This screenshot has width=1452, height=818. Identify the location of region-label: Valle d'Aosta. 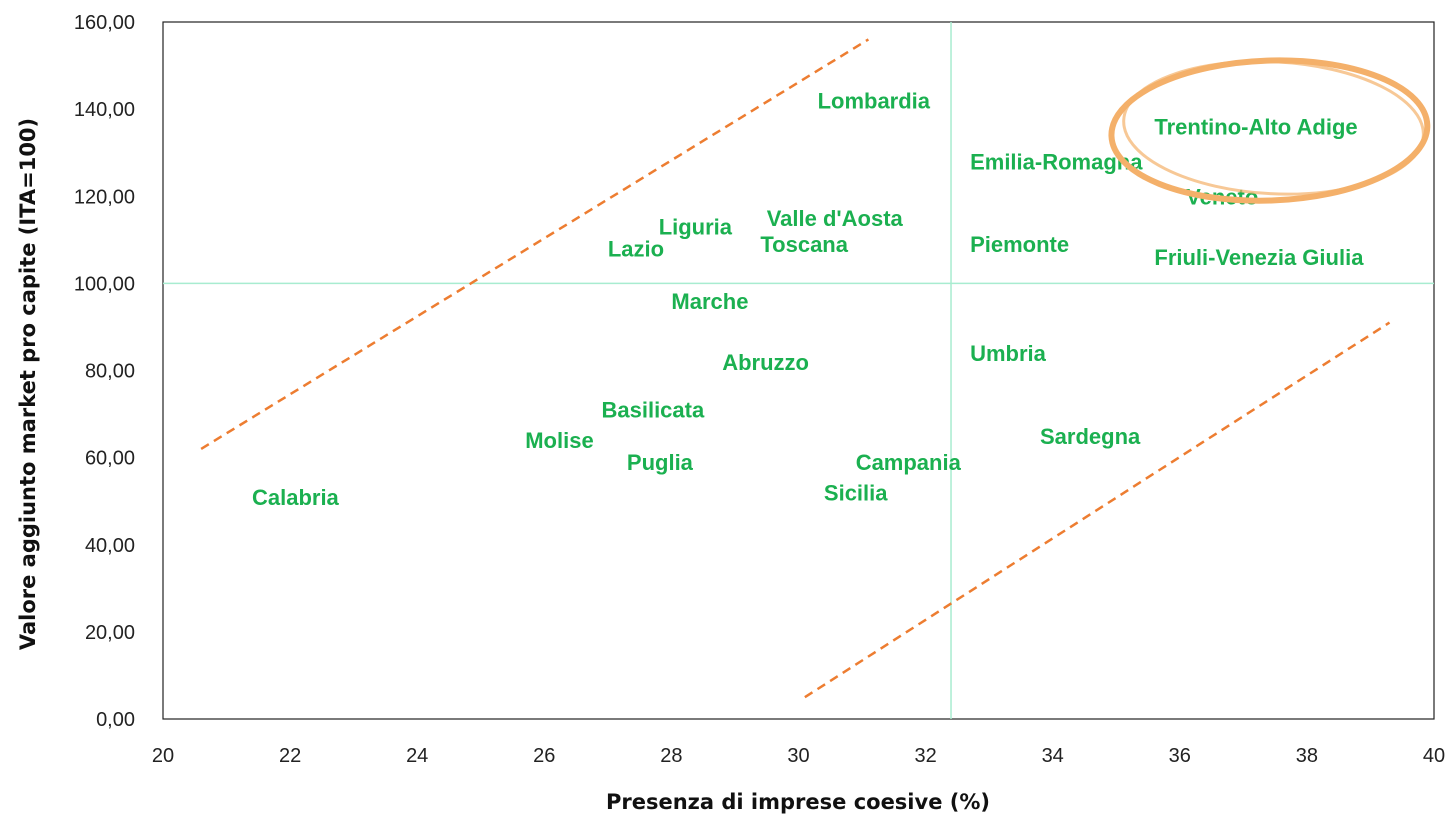
(835, 218).